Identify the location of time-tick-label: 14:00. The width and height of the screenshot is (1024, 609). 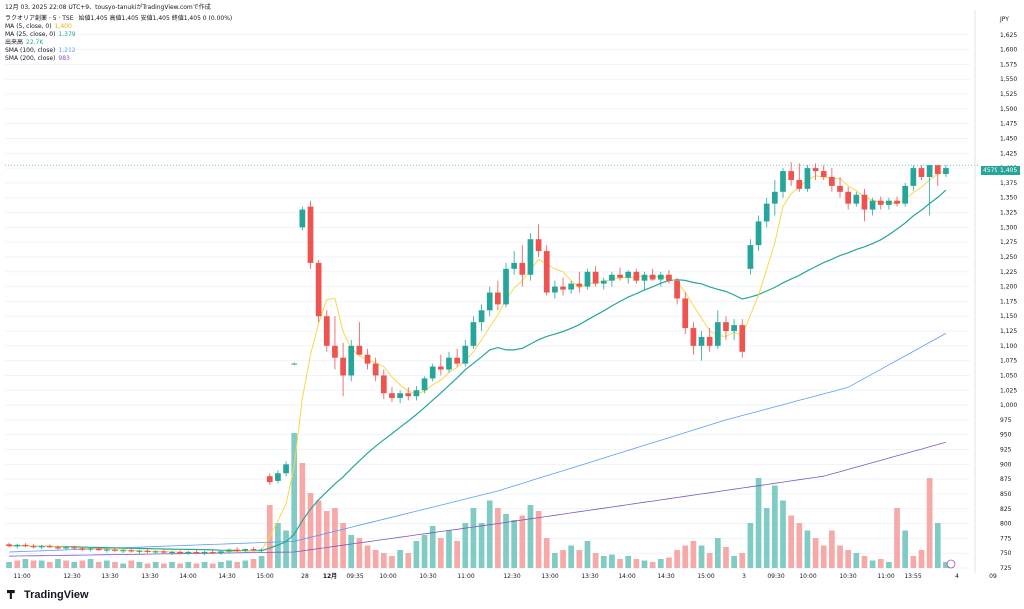
(626, 576).